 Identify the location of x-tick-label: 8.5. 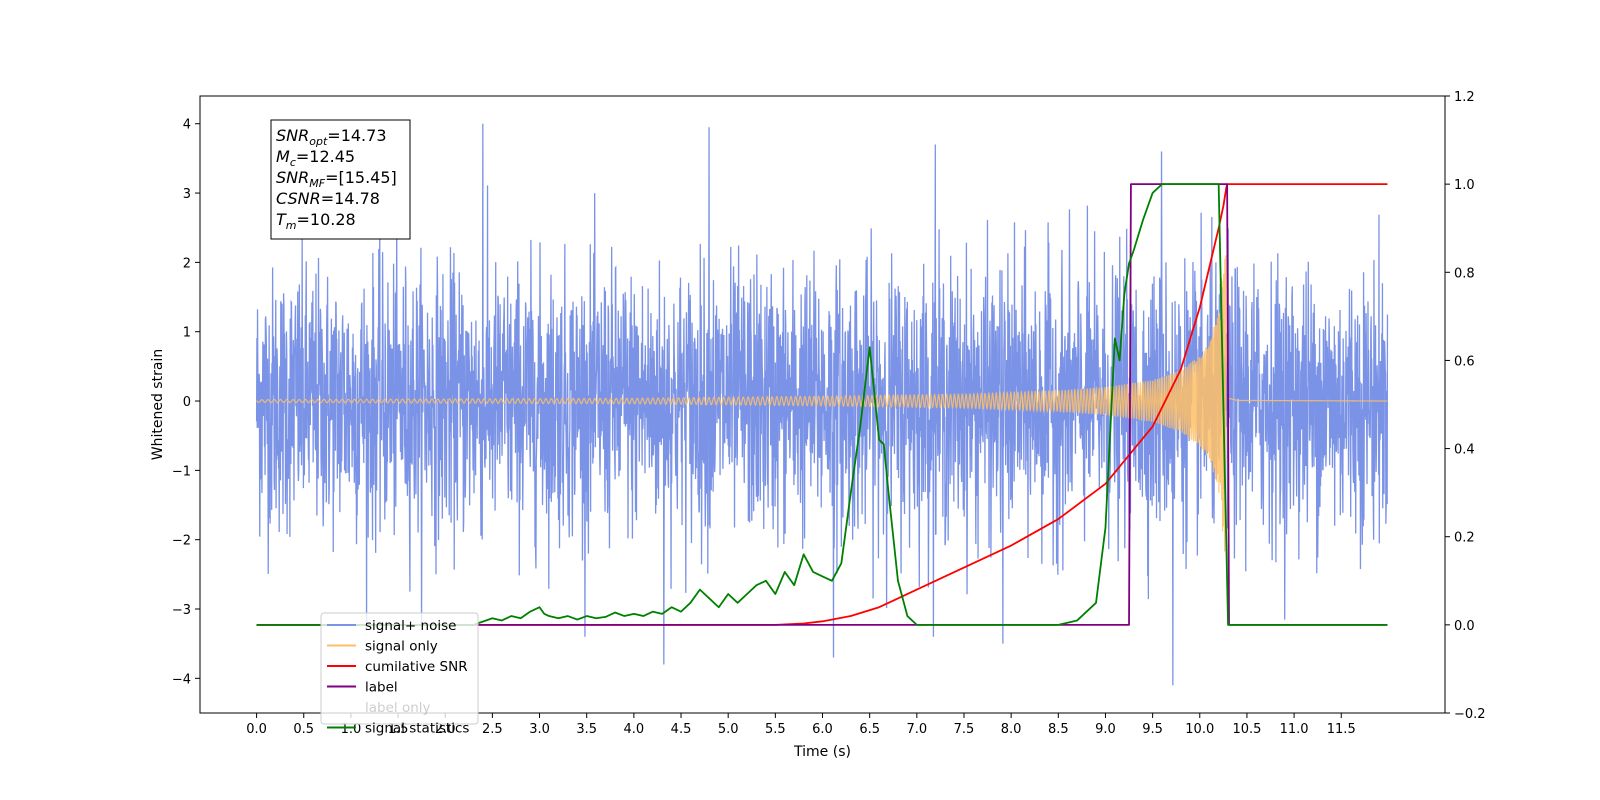
(1058, 729).